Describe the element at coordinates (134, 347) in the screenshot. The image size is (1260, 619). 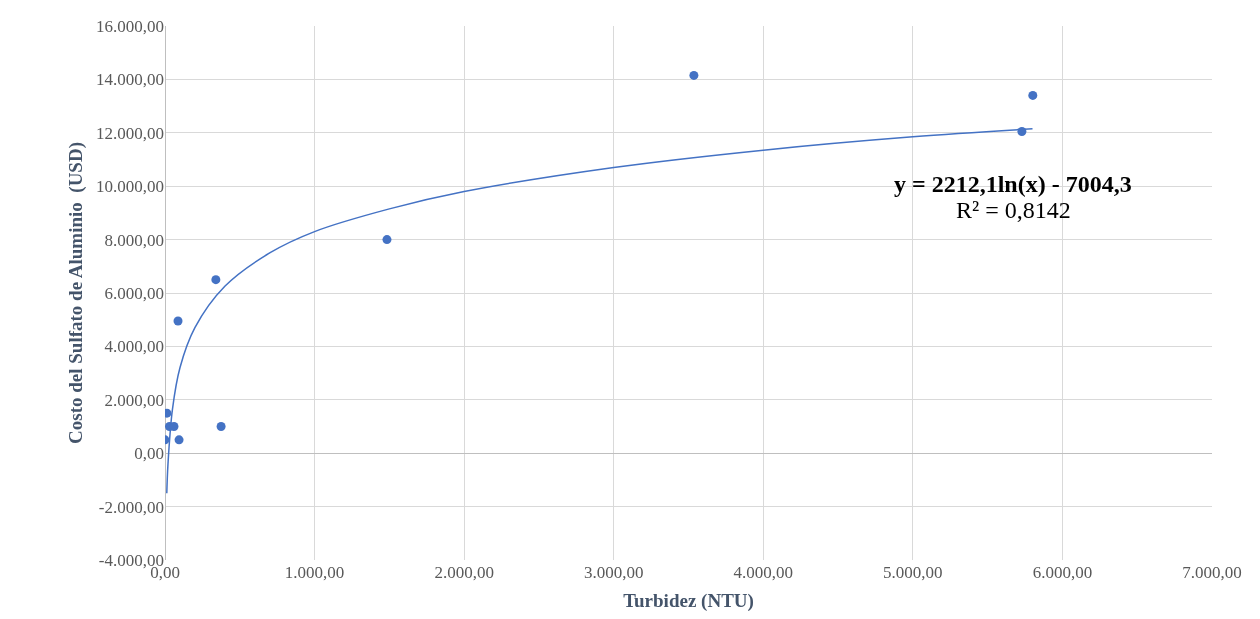
I see `y-tick-label: 4.000,00` at that location.